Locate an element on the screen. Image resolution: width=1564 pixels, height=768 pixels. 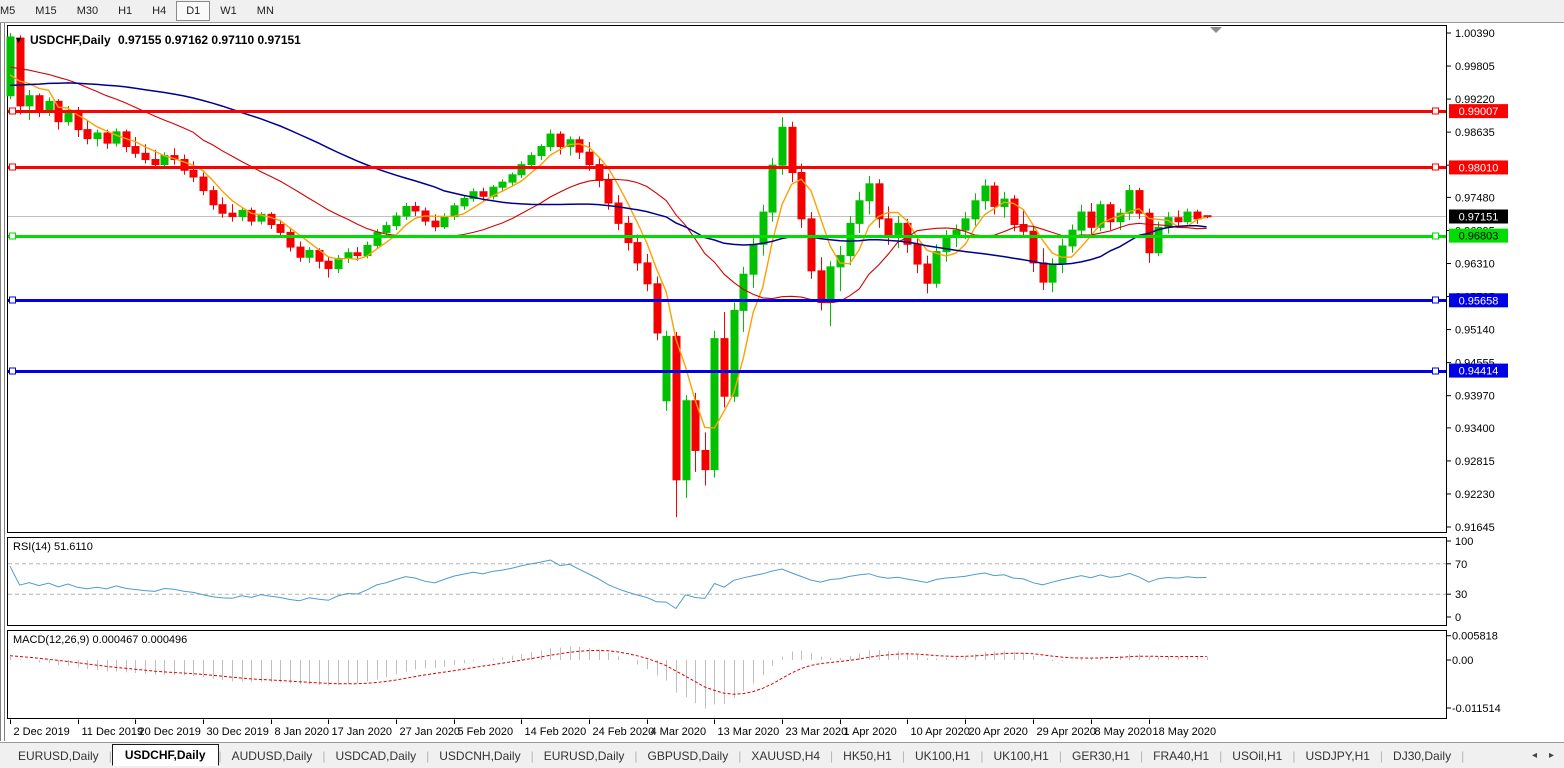
price-tick: 0.92815 is located at coordinates (1475, 462).